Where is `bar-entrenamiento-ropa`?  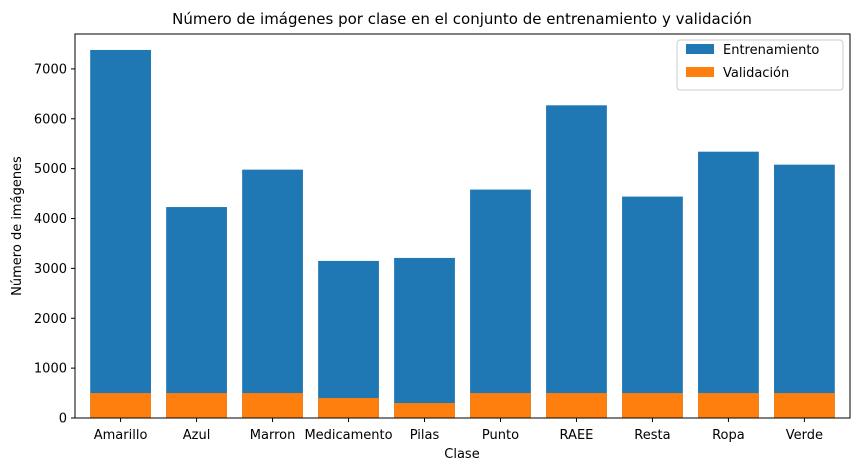 bar-entrenamiento-ropa is located at coordinates (728, 284).